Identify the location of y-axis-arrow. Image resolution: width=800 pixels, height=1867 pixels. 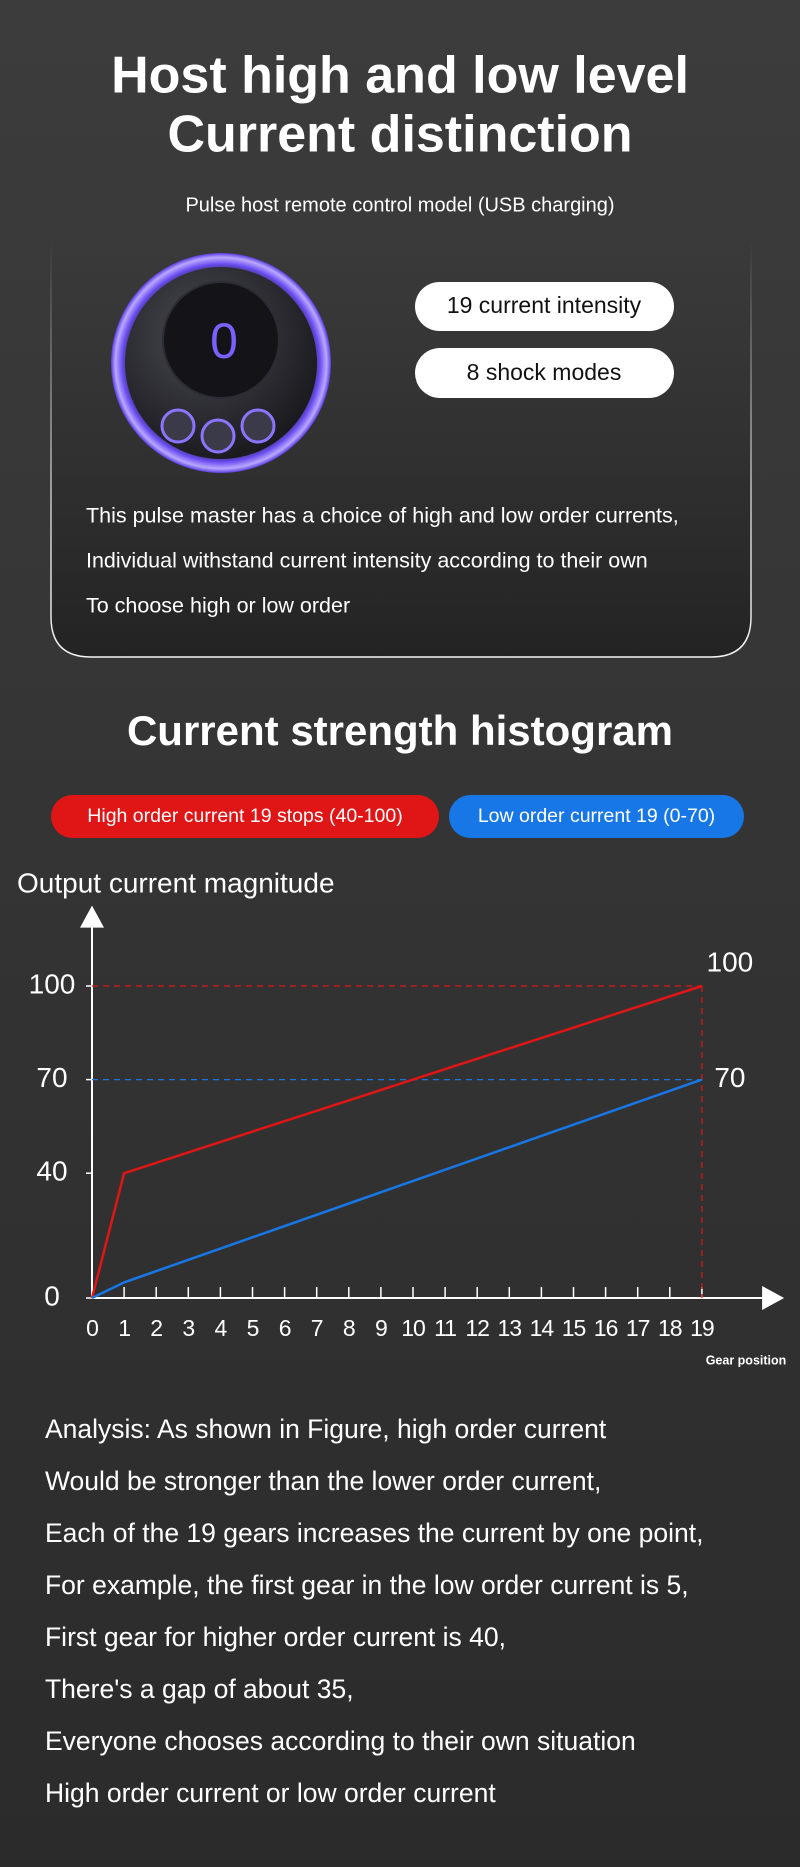
(92, 916).